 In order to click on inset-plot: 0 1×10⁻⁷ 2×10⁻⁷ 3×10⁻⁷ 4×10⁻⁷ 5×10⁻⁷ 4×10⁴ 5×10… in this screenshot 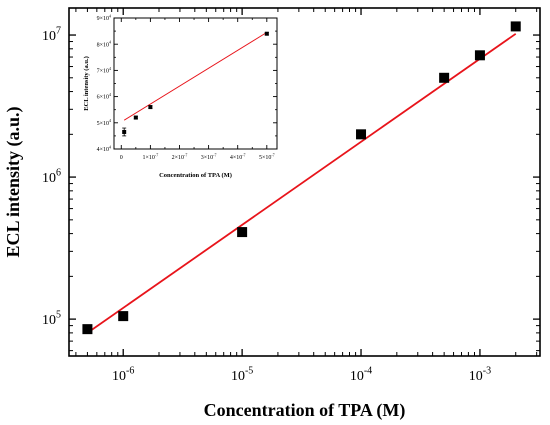, I will do `click(180, 96)`.